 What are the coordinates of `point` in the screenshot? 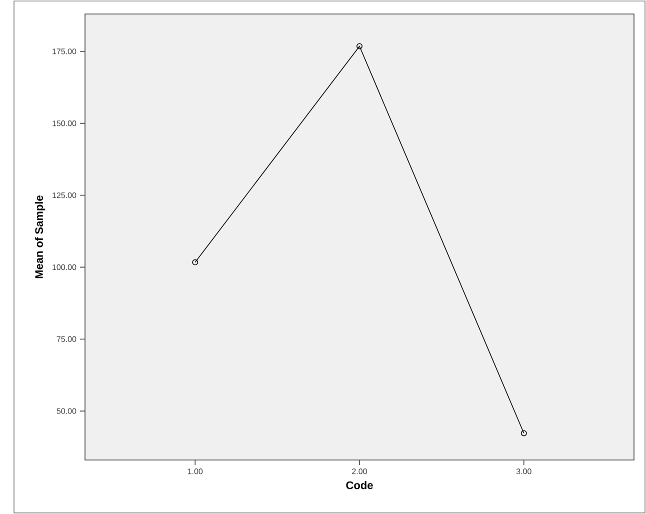 It's located at (359, 46).